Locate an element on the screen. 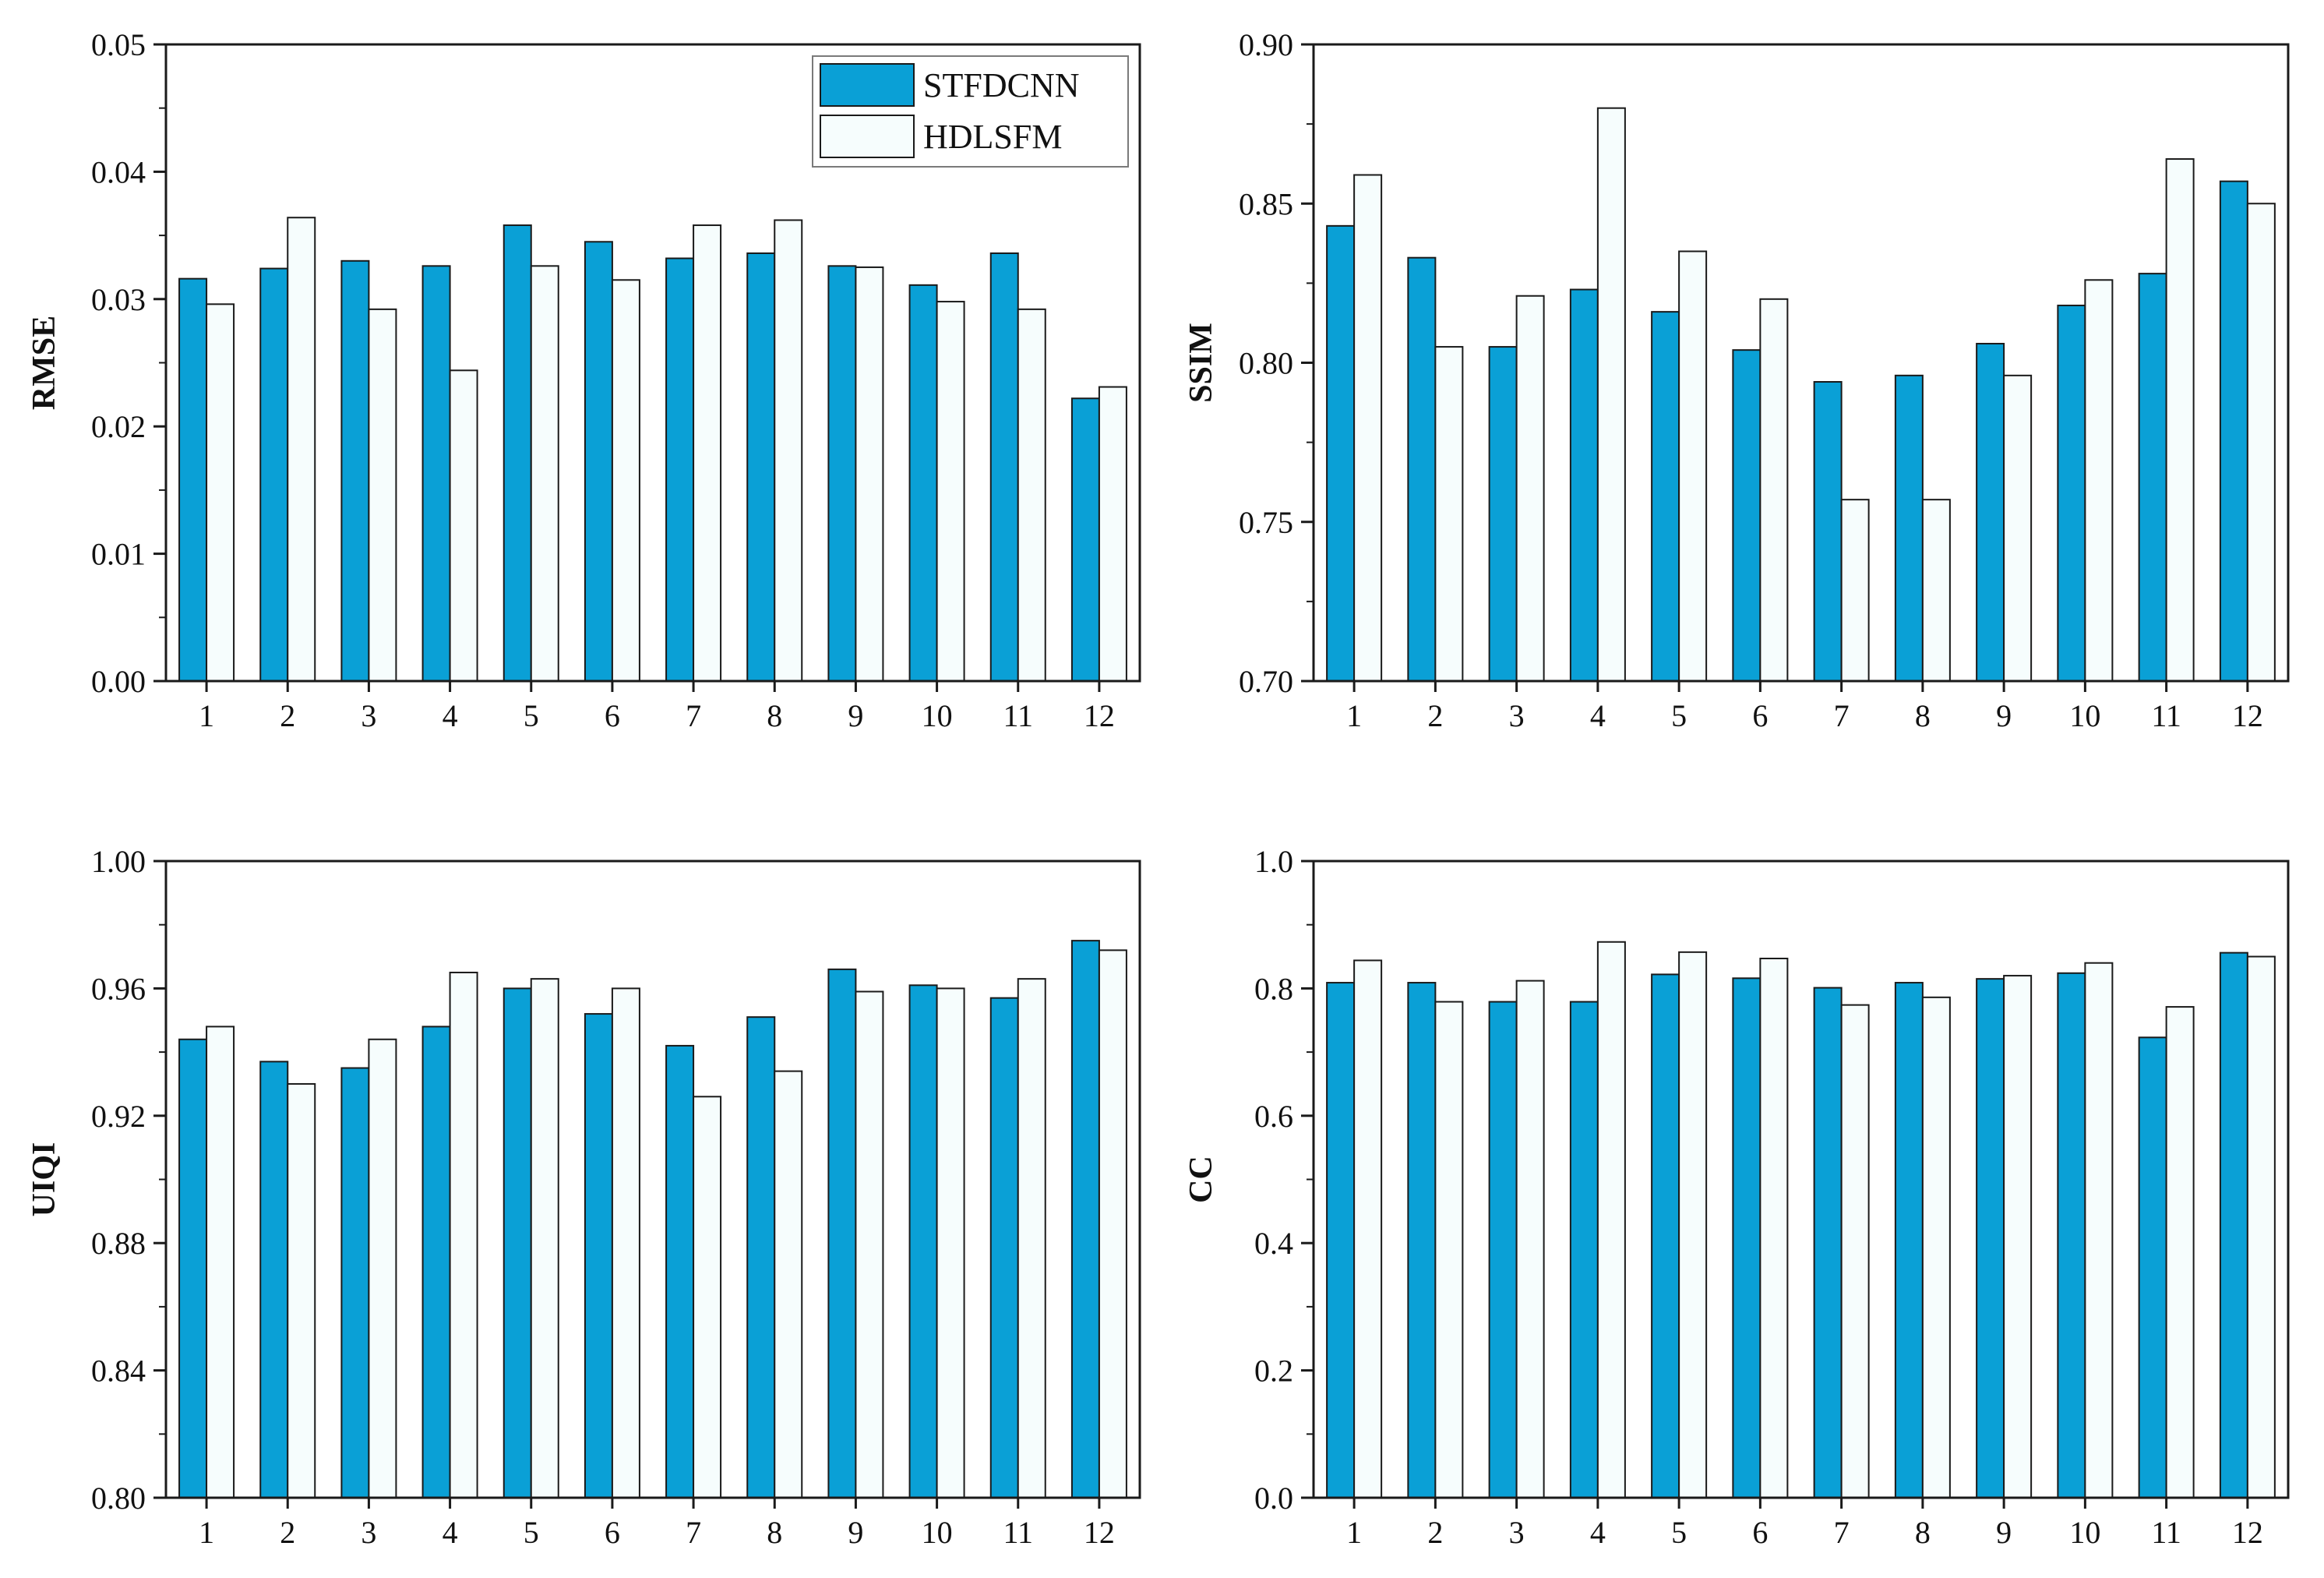 The height and width of the screenshot is (1578, 2324). legend: STFDCNN HDLSFM is located at coordinates (971, 111).